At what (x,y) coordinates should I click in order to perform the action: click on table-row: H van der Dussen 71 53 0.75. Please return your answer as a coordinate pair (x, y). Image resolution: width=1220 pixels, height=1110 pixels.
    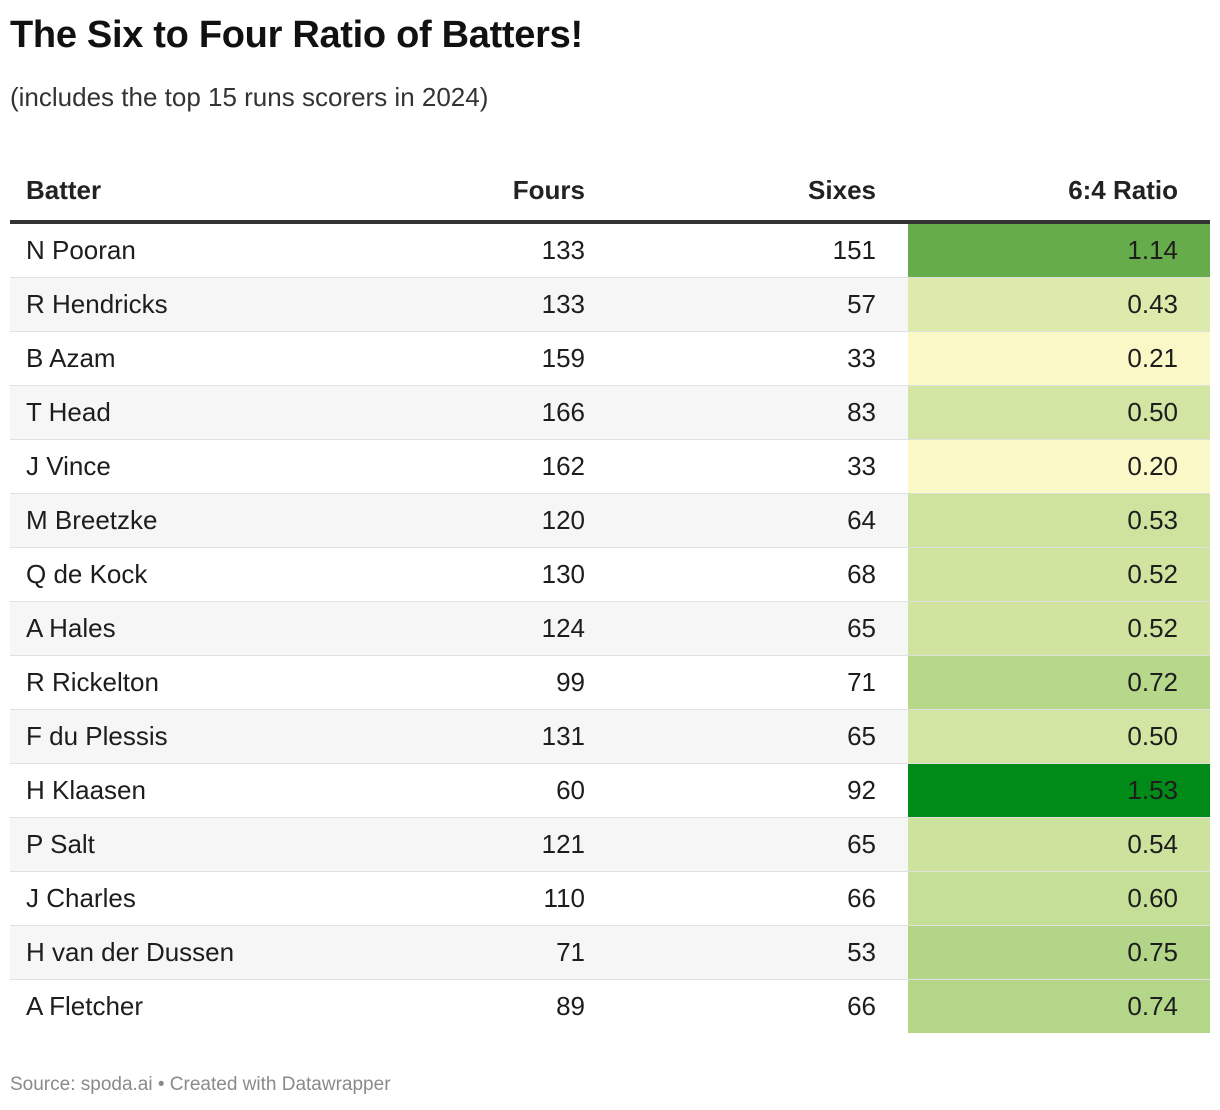
    Looking at the image, I should click on (610, 952).